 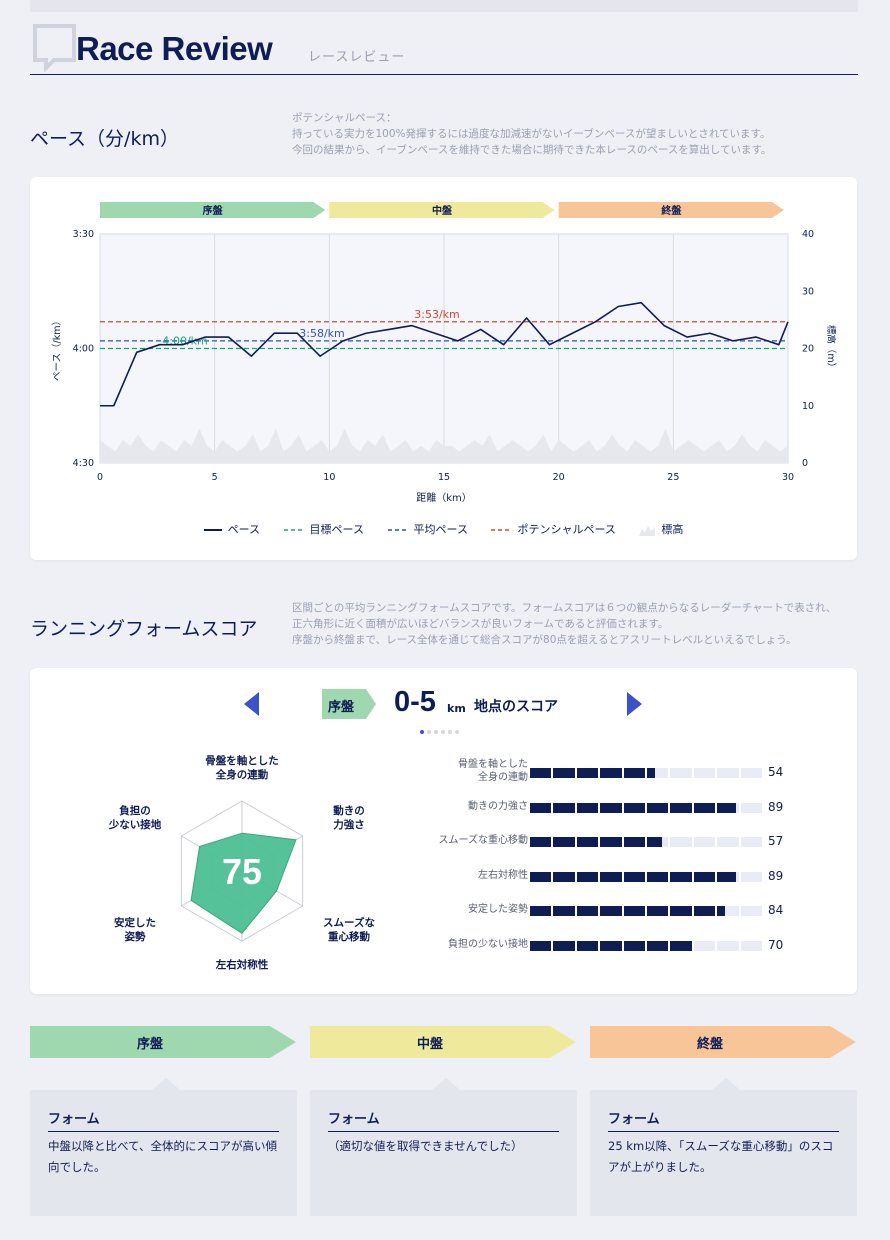 What do you see at coordinates (252, 704) in the screenshot?
I see `prev-arrow-icon` at bounding box center [252, 704].